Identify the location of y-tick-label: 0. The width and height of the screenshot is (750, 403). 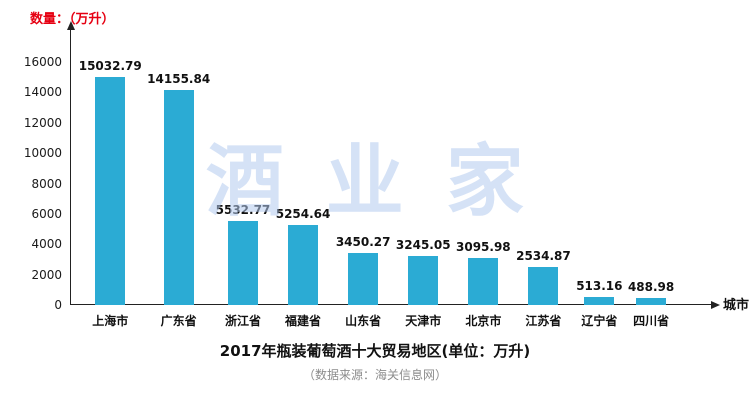
(58, 305).